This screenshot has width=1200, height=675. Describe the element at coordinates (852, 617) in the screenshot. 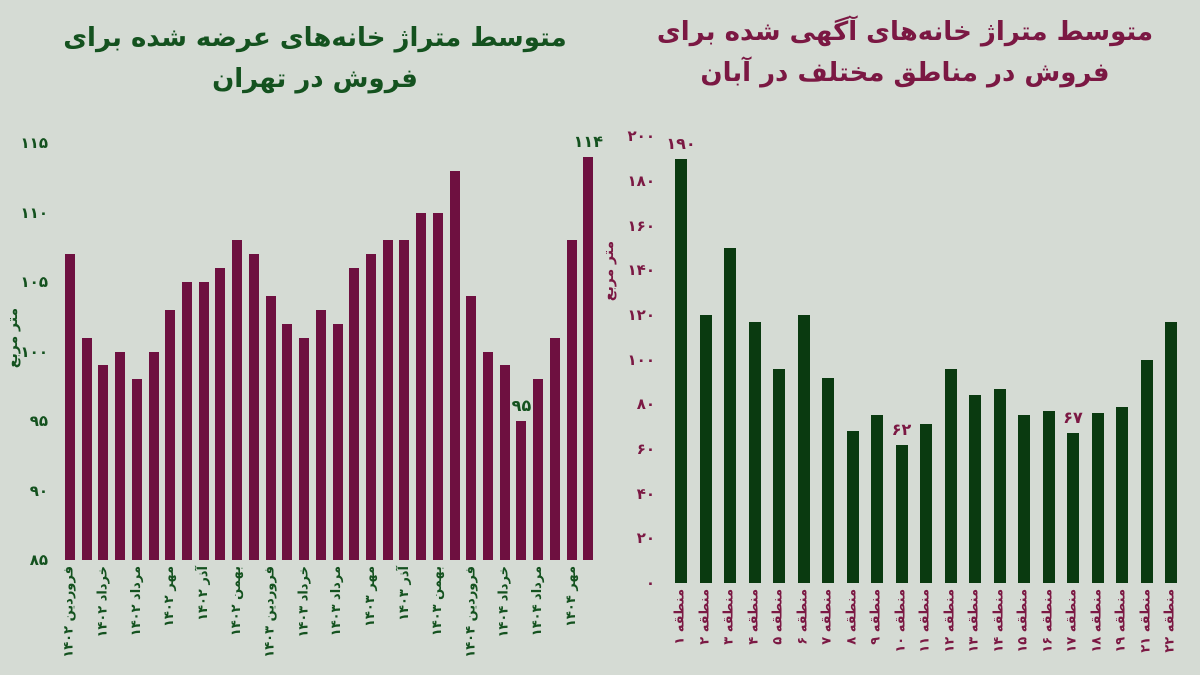

I see `x-axis-tick-text: منطقه ۸` at that location.